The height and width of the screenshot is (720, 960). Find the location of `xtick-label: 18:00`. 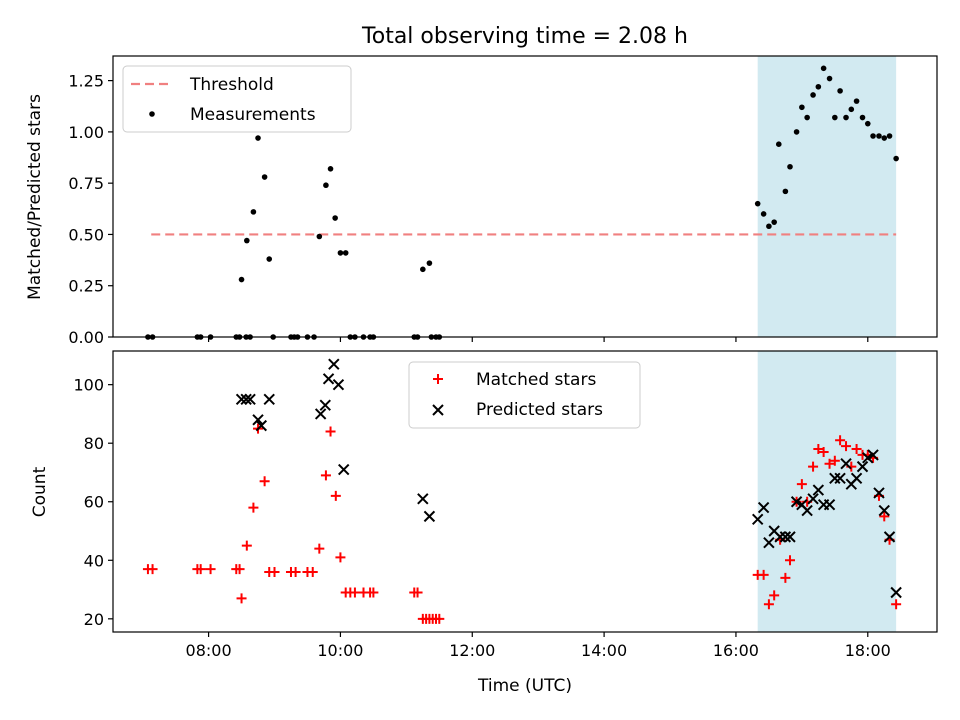

xtick-label: 18:00 is located at coordinates (868, 650).